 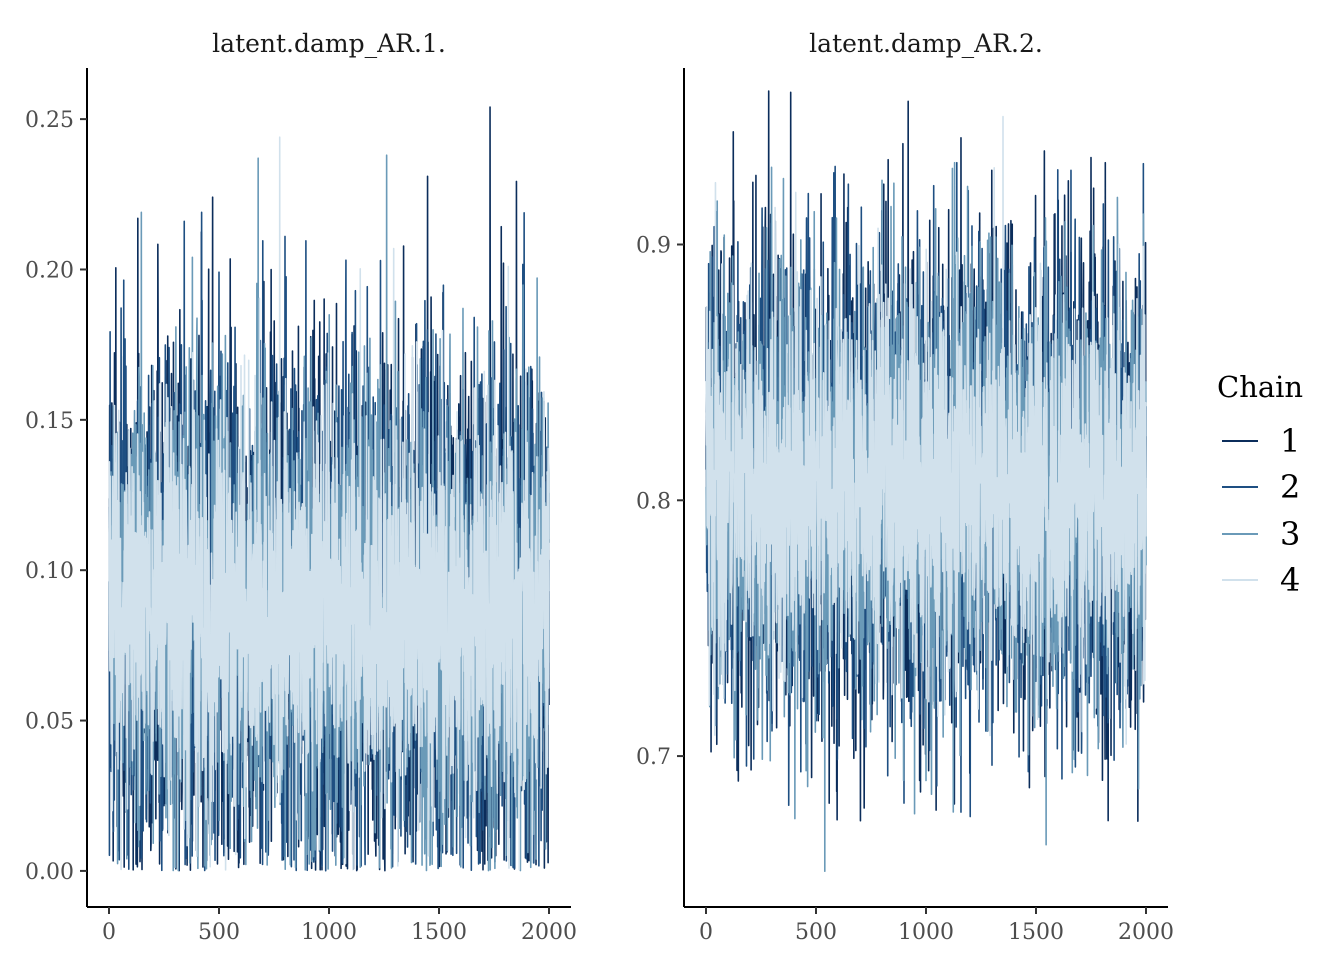 I want to click on y-tick-label: 0.7, so click(x=653, y=757).